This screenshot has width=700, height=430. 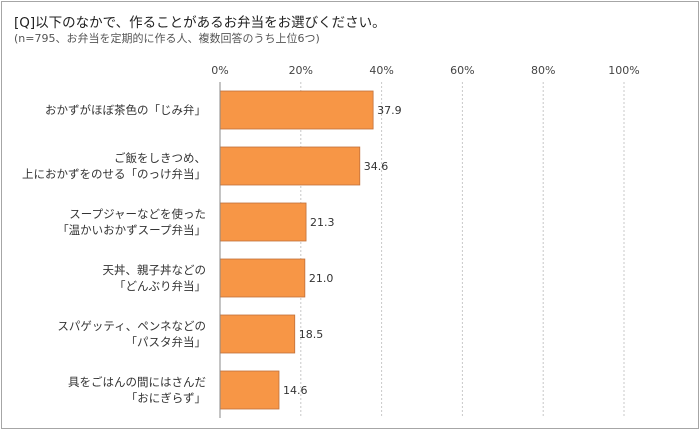 I want to click on value-label: 34.6, so click(x=376, y=166).